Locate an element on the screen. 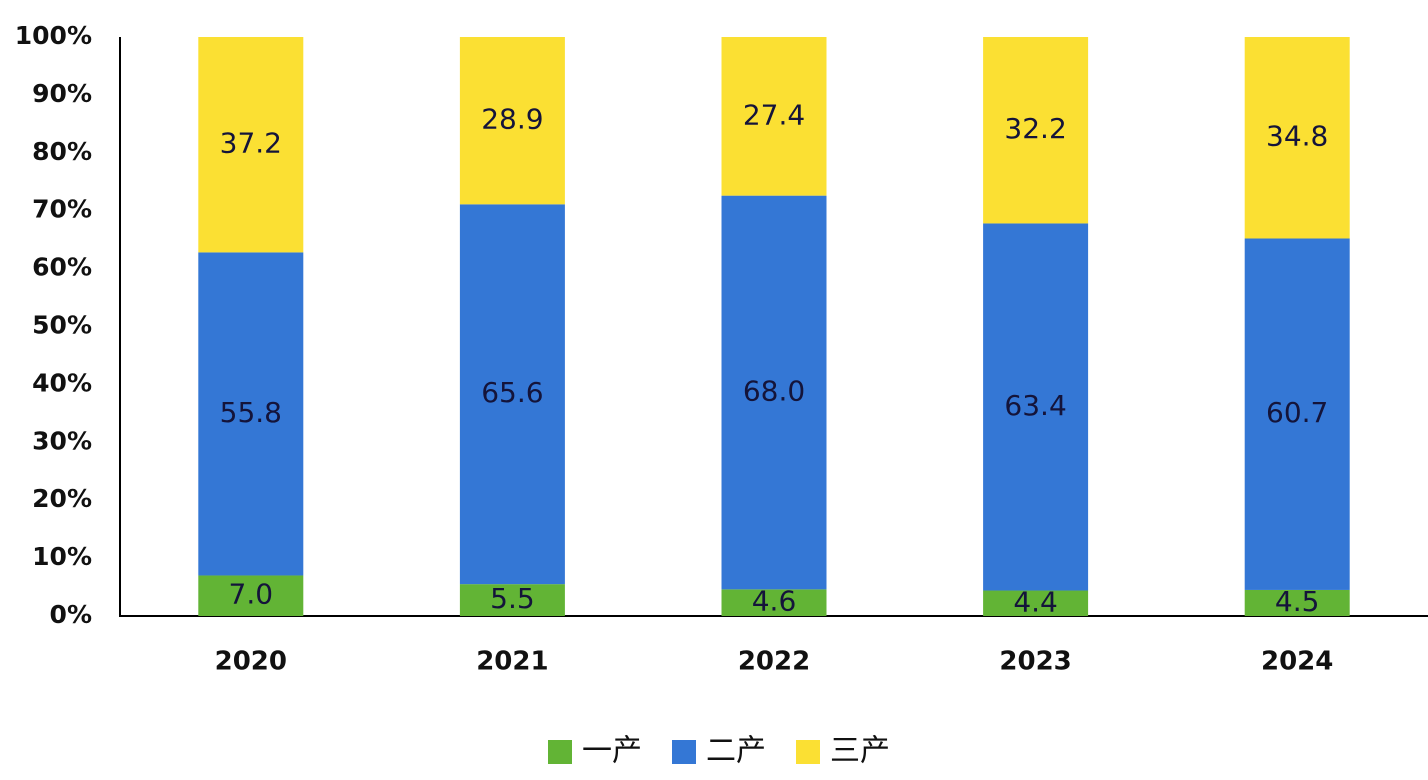  data-label: 4.4 is located at coordinates (1035, 601).